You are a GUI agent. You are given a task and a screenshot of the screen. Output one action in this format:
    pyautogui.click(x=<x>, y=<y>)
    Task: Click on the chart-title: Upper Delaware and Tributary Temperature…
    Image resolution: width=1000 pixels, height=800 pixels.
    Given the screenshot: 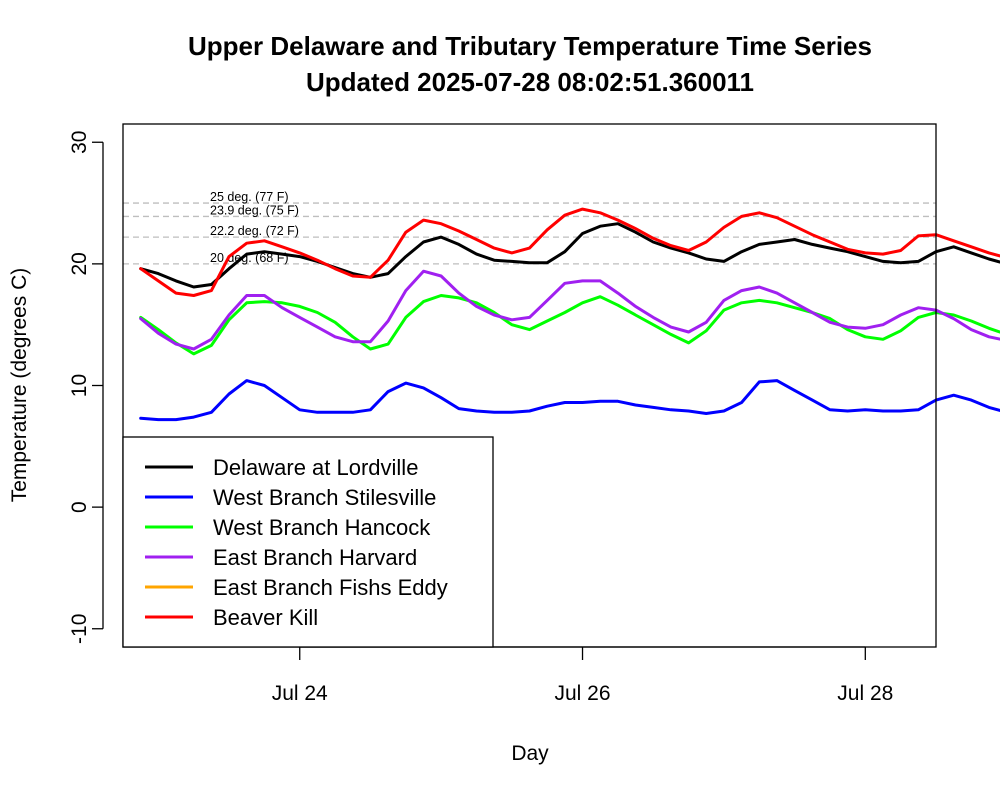 What is the action you would take?
    pyautogui.click(x=530, y=46)
    